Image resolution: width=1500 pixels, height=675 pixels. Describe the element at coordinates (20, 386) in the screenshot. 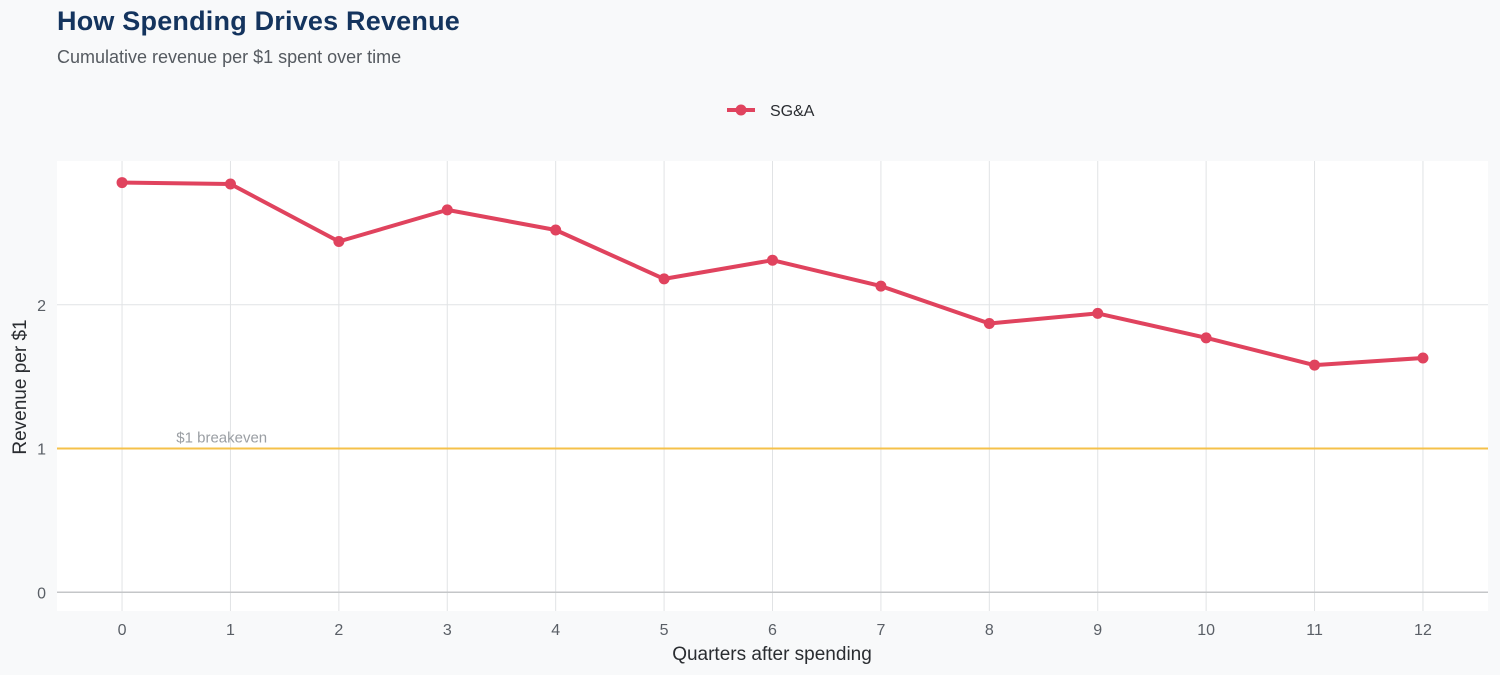

I see `y-axis-title: Revenue per $1` at that location.